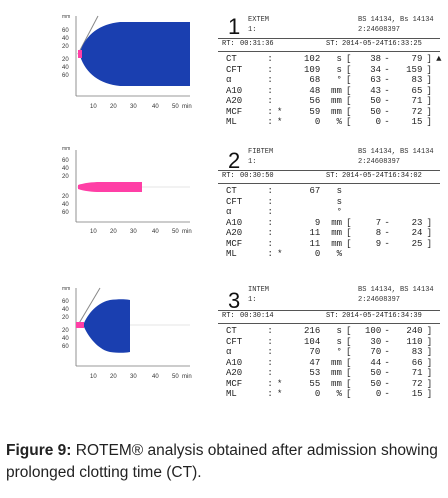 This screenshot has height=498, width=448. I want to click on x-unit-label: min, so click(187, 377).